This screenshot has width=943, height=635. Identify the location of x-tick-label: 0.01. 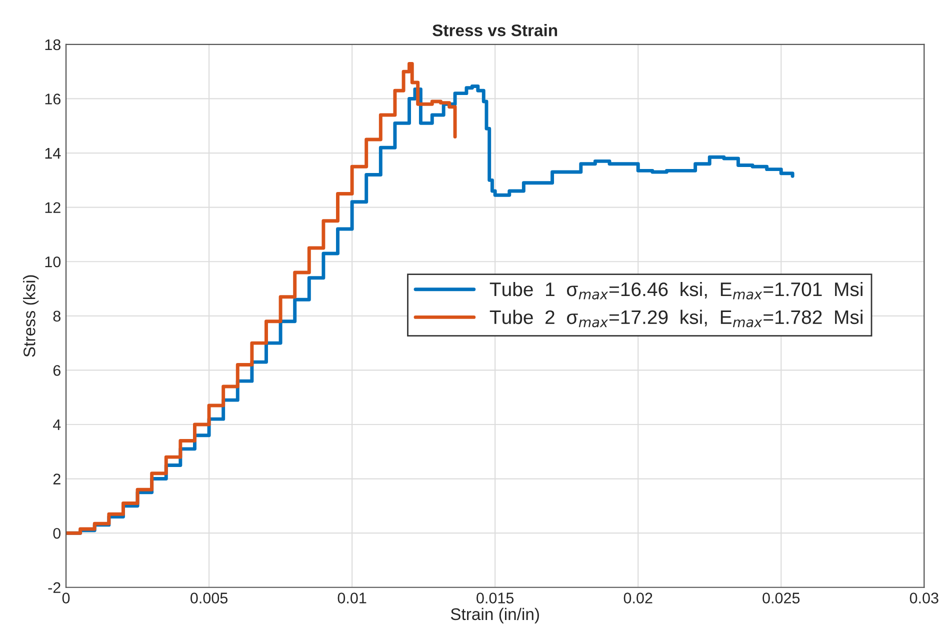
(352, 598).